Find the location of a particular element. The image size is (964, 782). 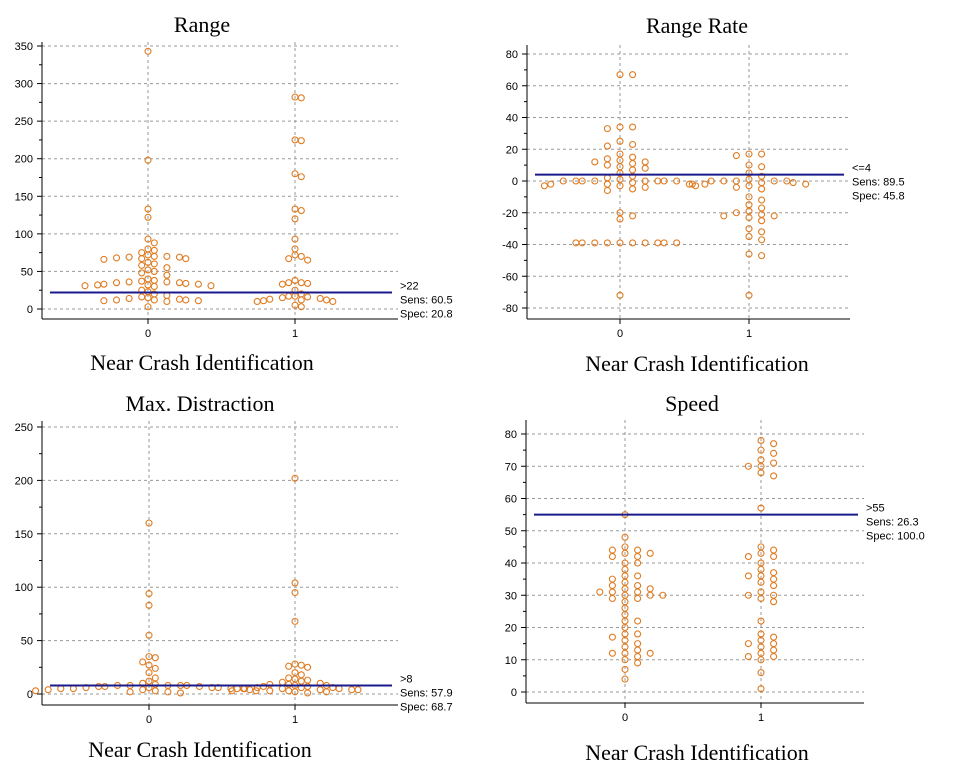

sensitivity-label: Sens: 26.3 is located at coordinates (892, 523).